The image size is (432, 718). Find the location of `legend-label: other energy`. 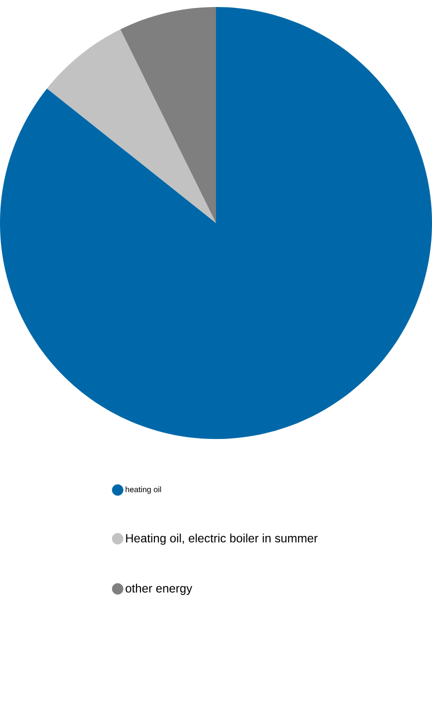

legend-label: other energy is located at coordinates (159, 589).